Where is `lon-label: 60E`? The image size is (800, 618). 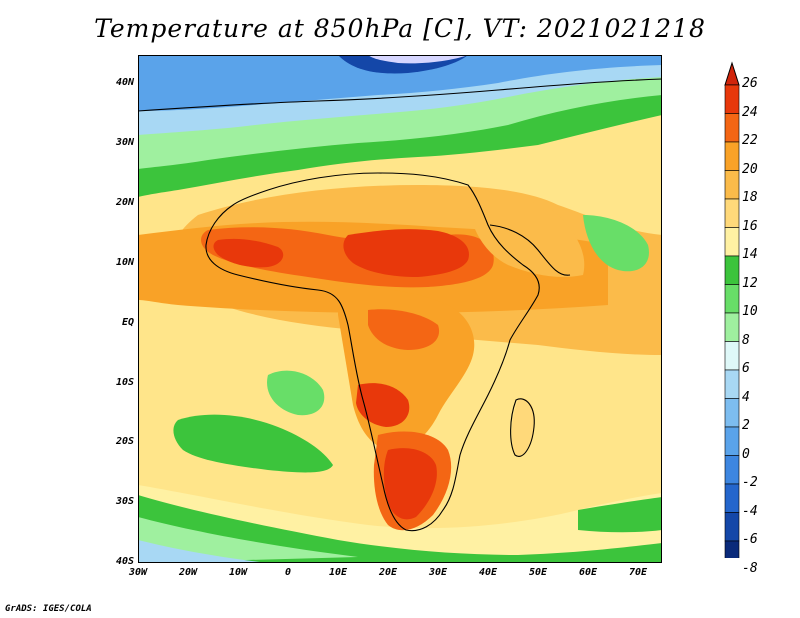
lon-label: 60E is located at coordinates (588, 572).